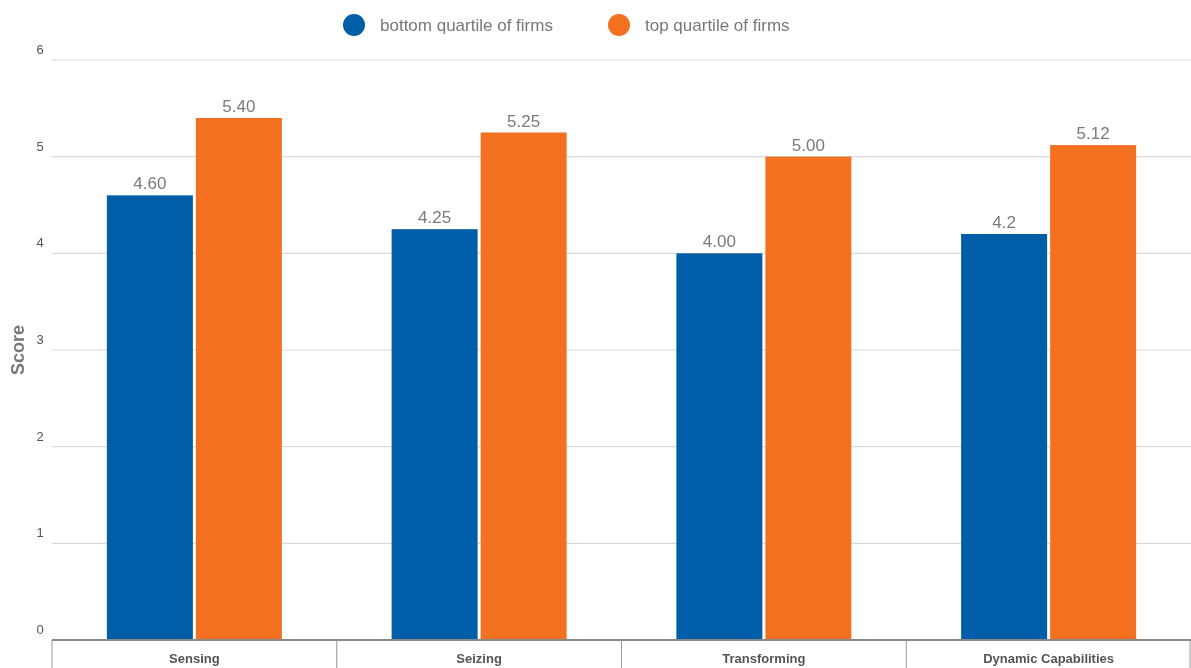 The image size is (1191, 668). Describe the element at coordinates (1004, 222) in the screenshot. I see `data-label: 4.2` at that location.